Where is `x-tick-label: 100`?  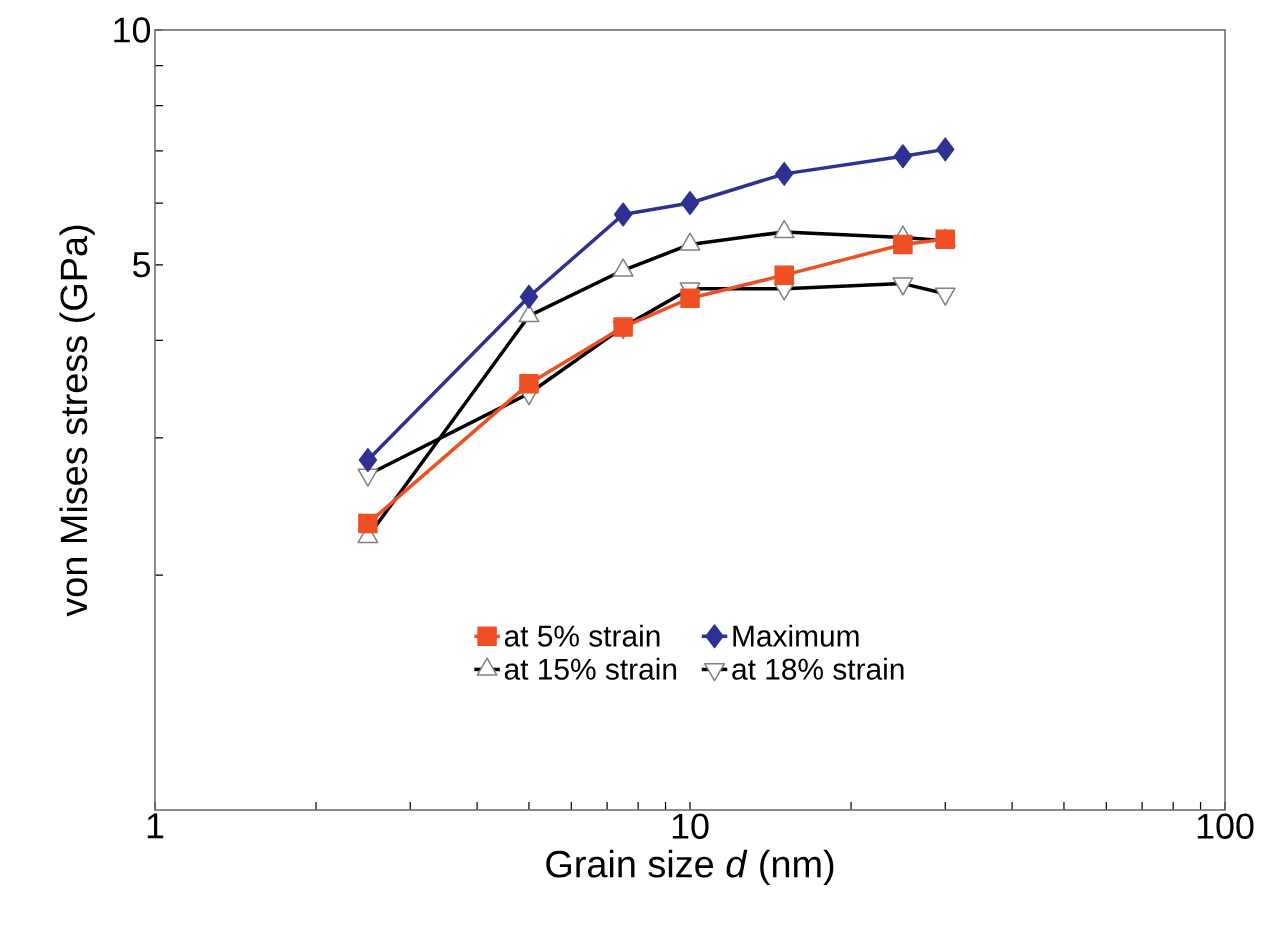
x-tick-label: 100 is located at coordinates (1225, 826).